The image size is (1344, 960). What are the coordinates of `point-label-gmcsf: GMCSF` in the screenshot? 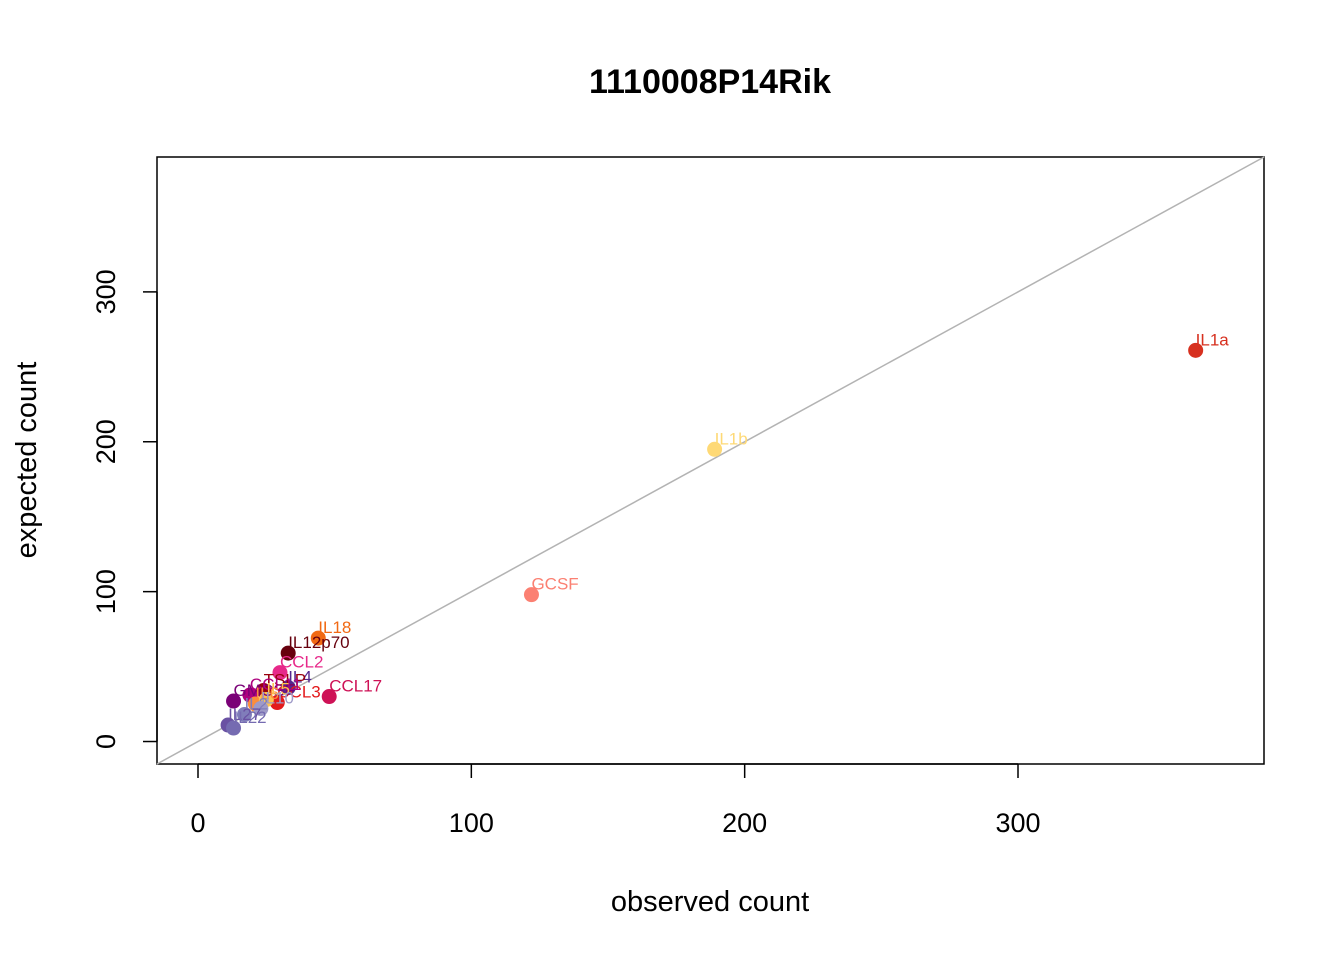 It's located at (264, 690).